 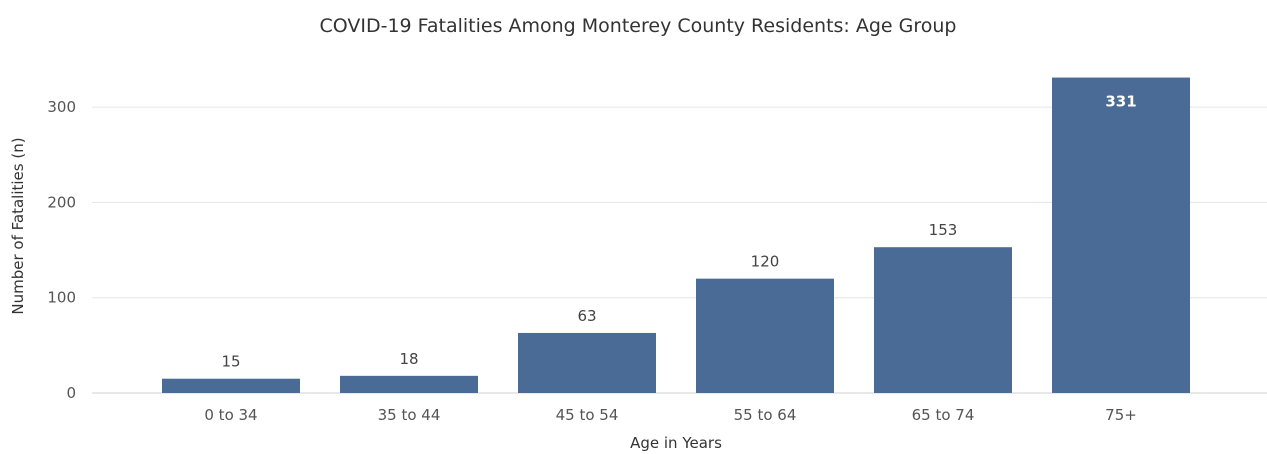 I want to click on y-axis-ticks: 0 100 200 300, so click(x=61, y=250).